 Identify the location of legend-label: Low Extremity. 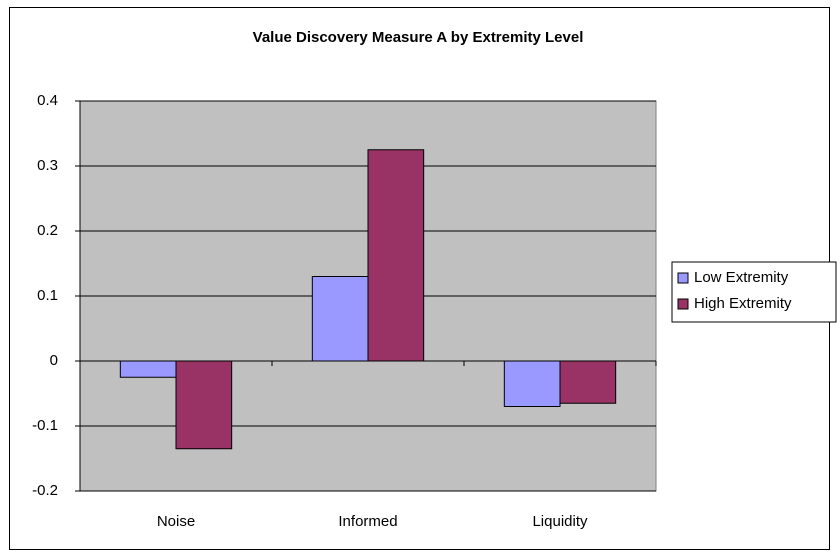
(741, 277).